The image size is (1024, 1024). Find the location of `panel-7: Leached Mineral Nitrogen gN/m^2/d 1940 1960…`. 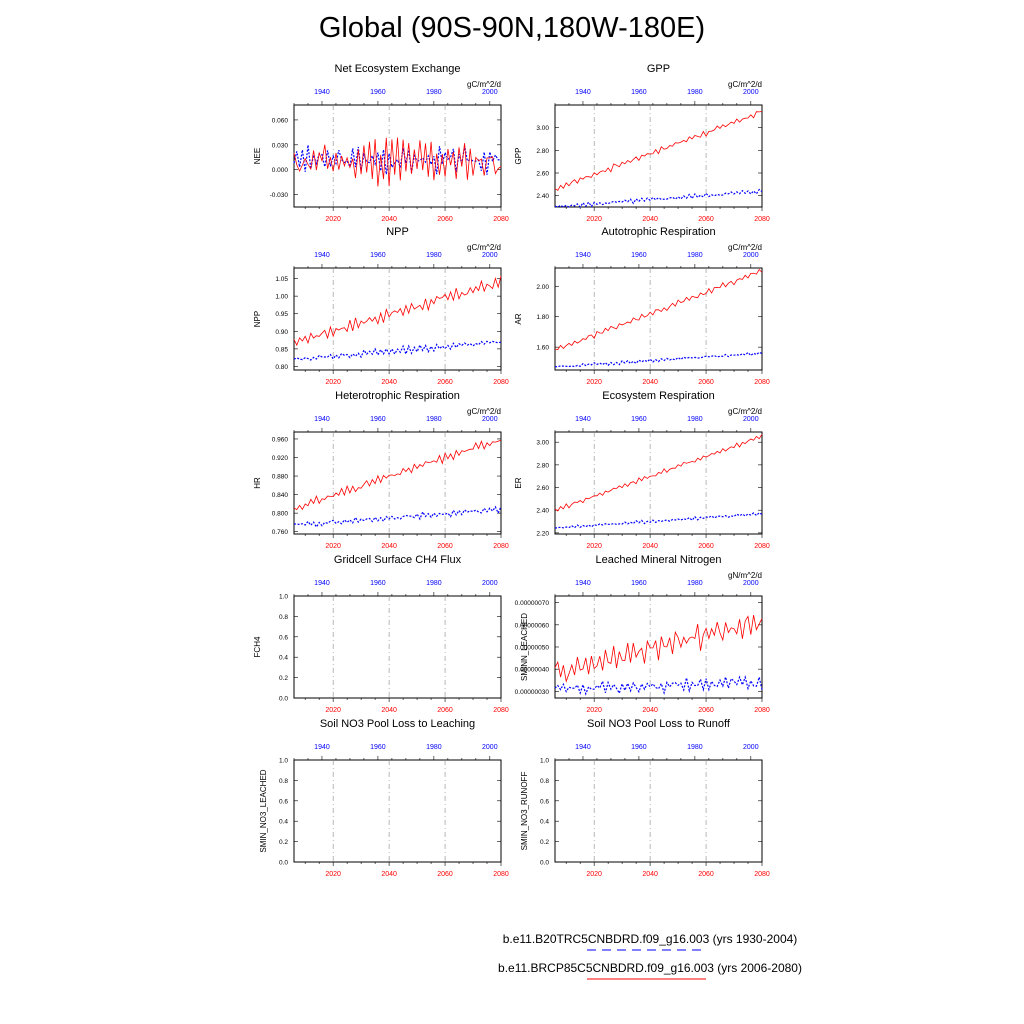

panel-7: Leached Mineral Nitrogen gN/m^2/d 1940 1960… is located at coordinates (642, 634).